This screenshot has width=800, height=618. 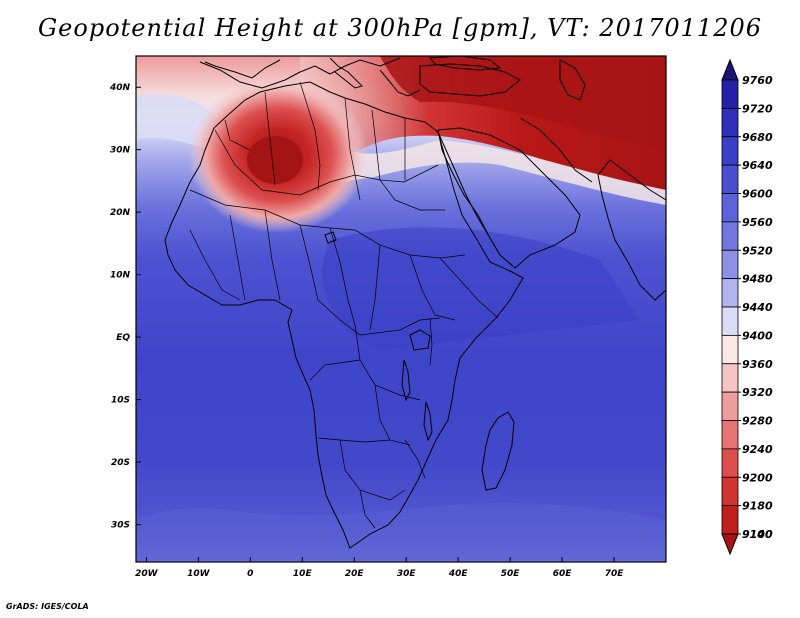 I want to click on y-tick-label: EQ, so click(x=123, y=338).